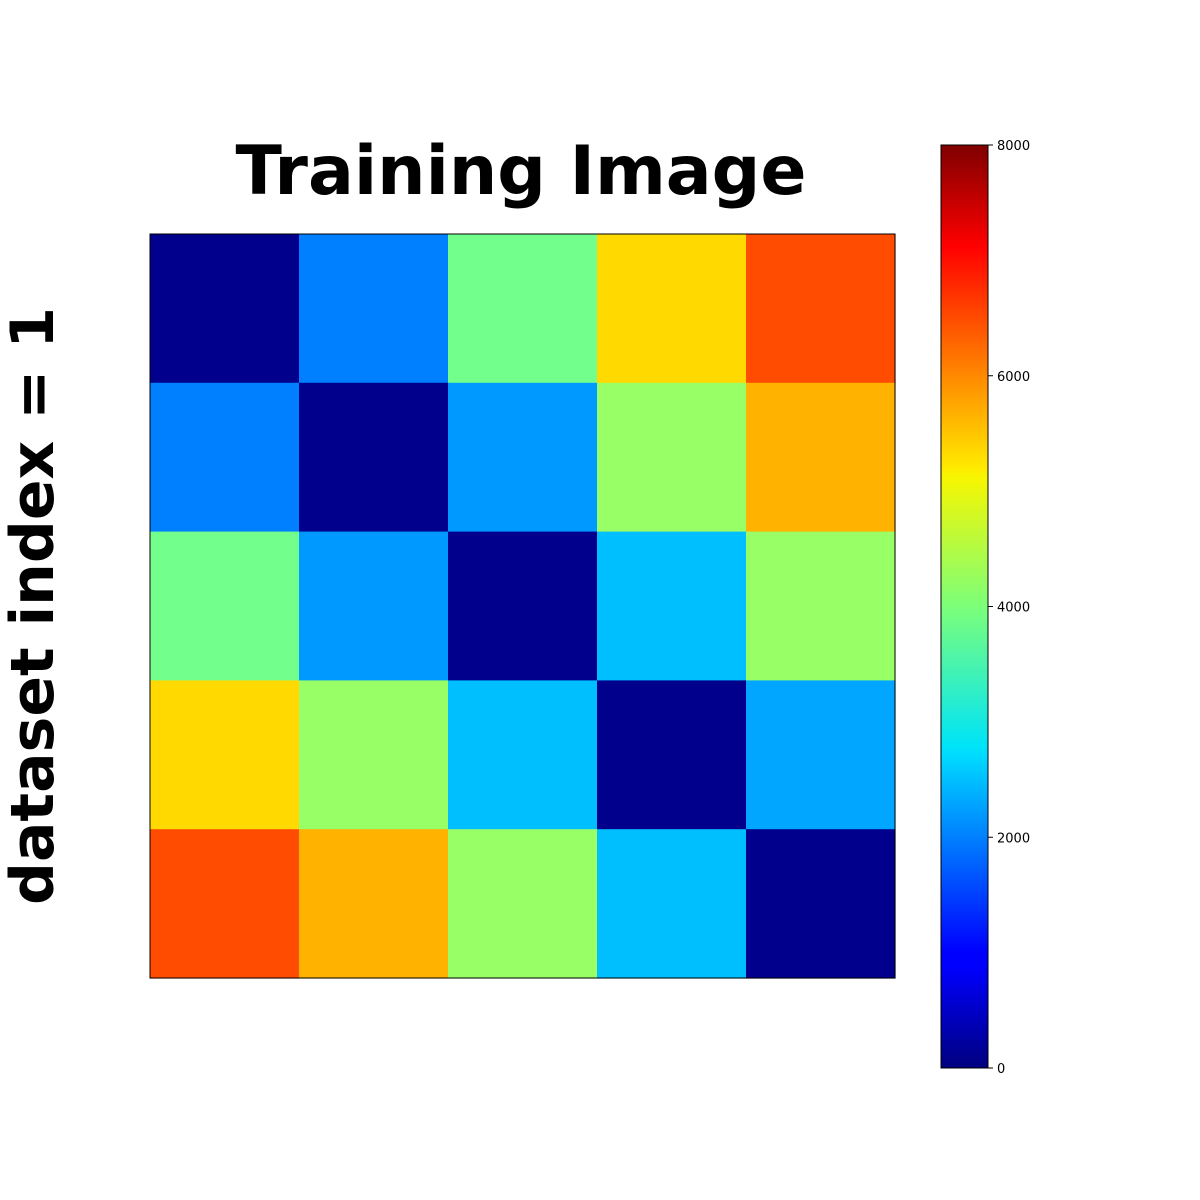  I want to click on heatmap-cell-r3-c1, so click(225, 606).